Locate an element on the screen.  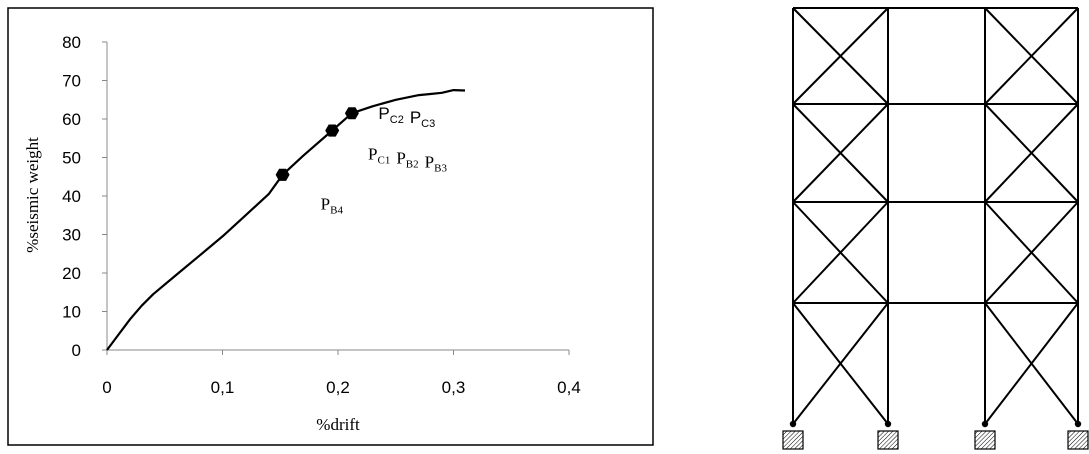
x-tick-label: 0,2 is located at coordinates (338, 387).